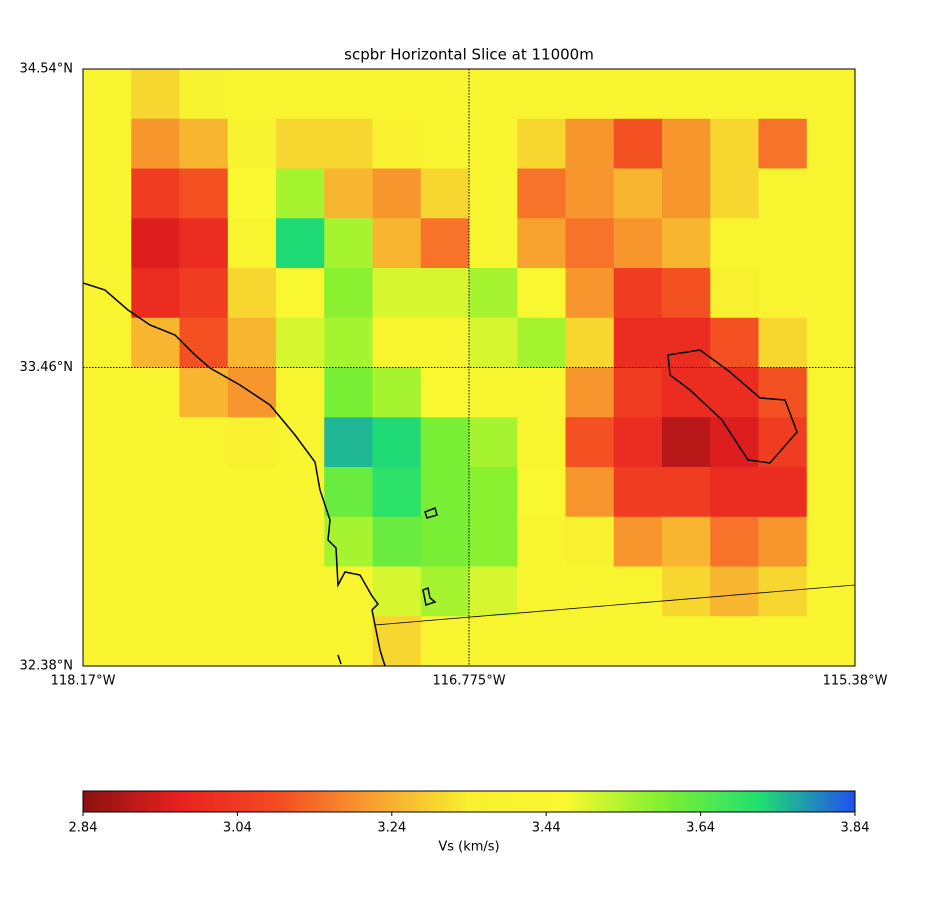  What do you see at coordinates (391, 828) in the screenshot?
I see `colorbar-tick-label: 3.24` at bounding box center [391, 828].